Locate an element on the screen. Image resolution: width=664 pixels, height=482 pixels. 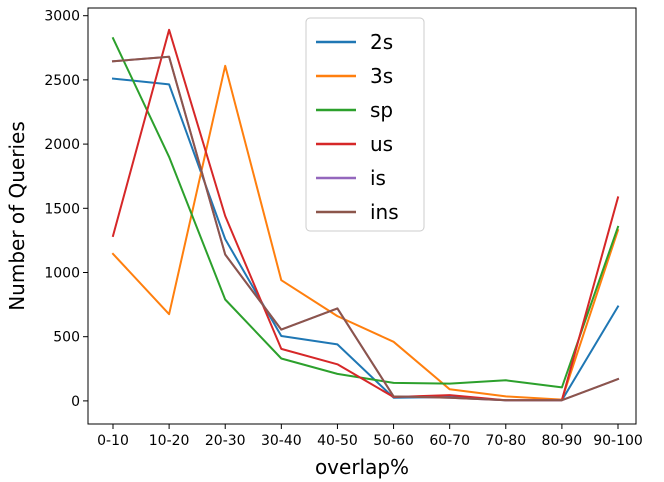
x-tick-label: 70-80 is located at coordinates (505, 441).